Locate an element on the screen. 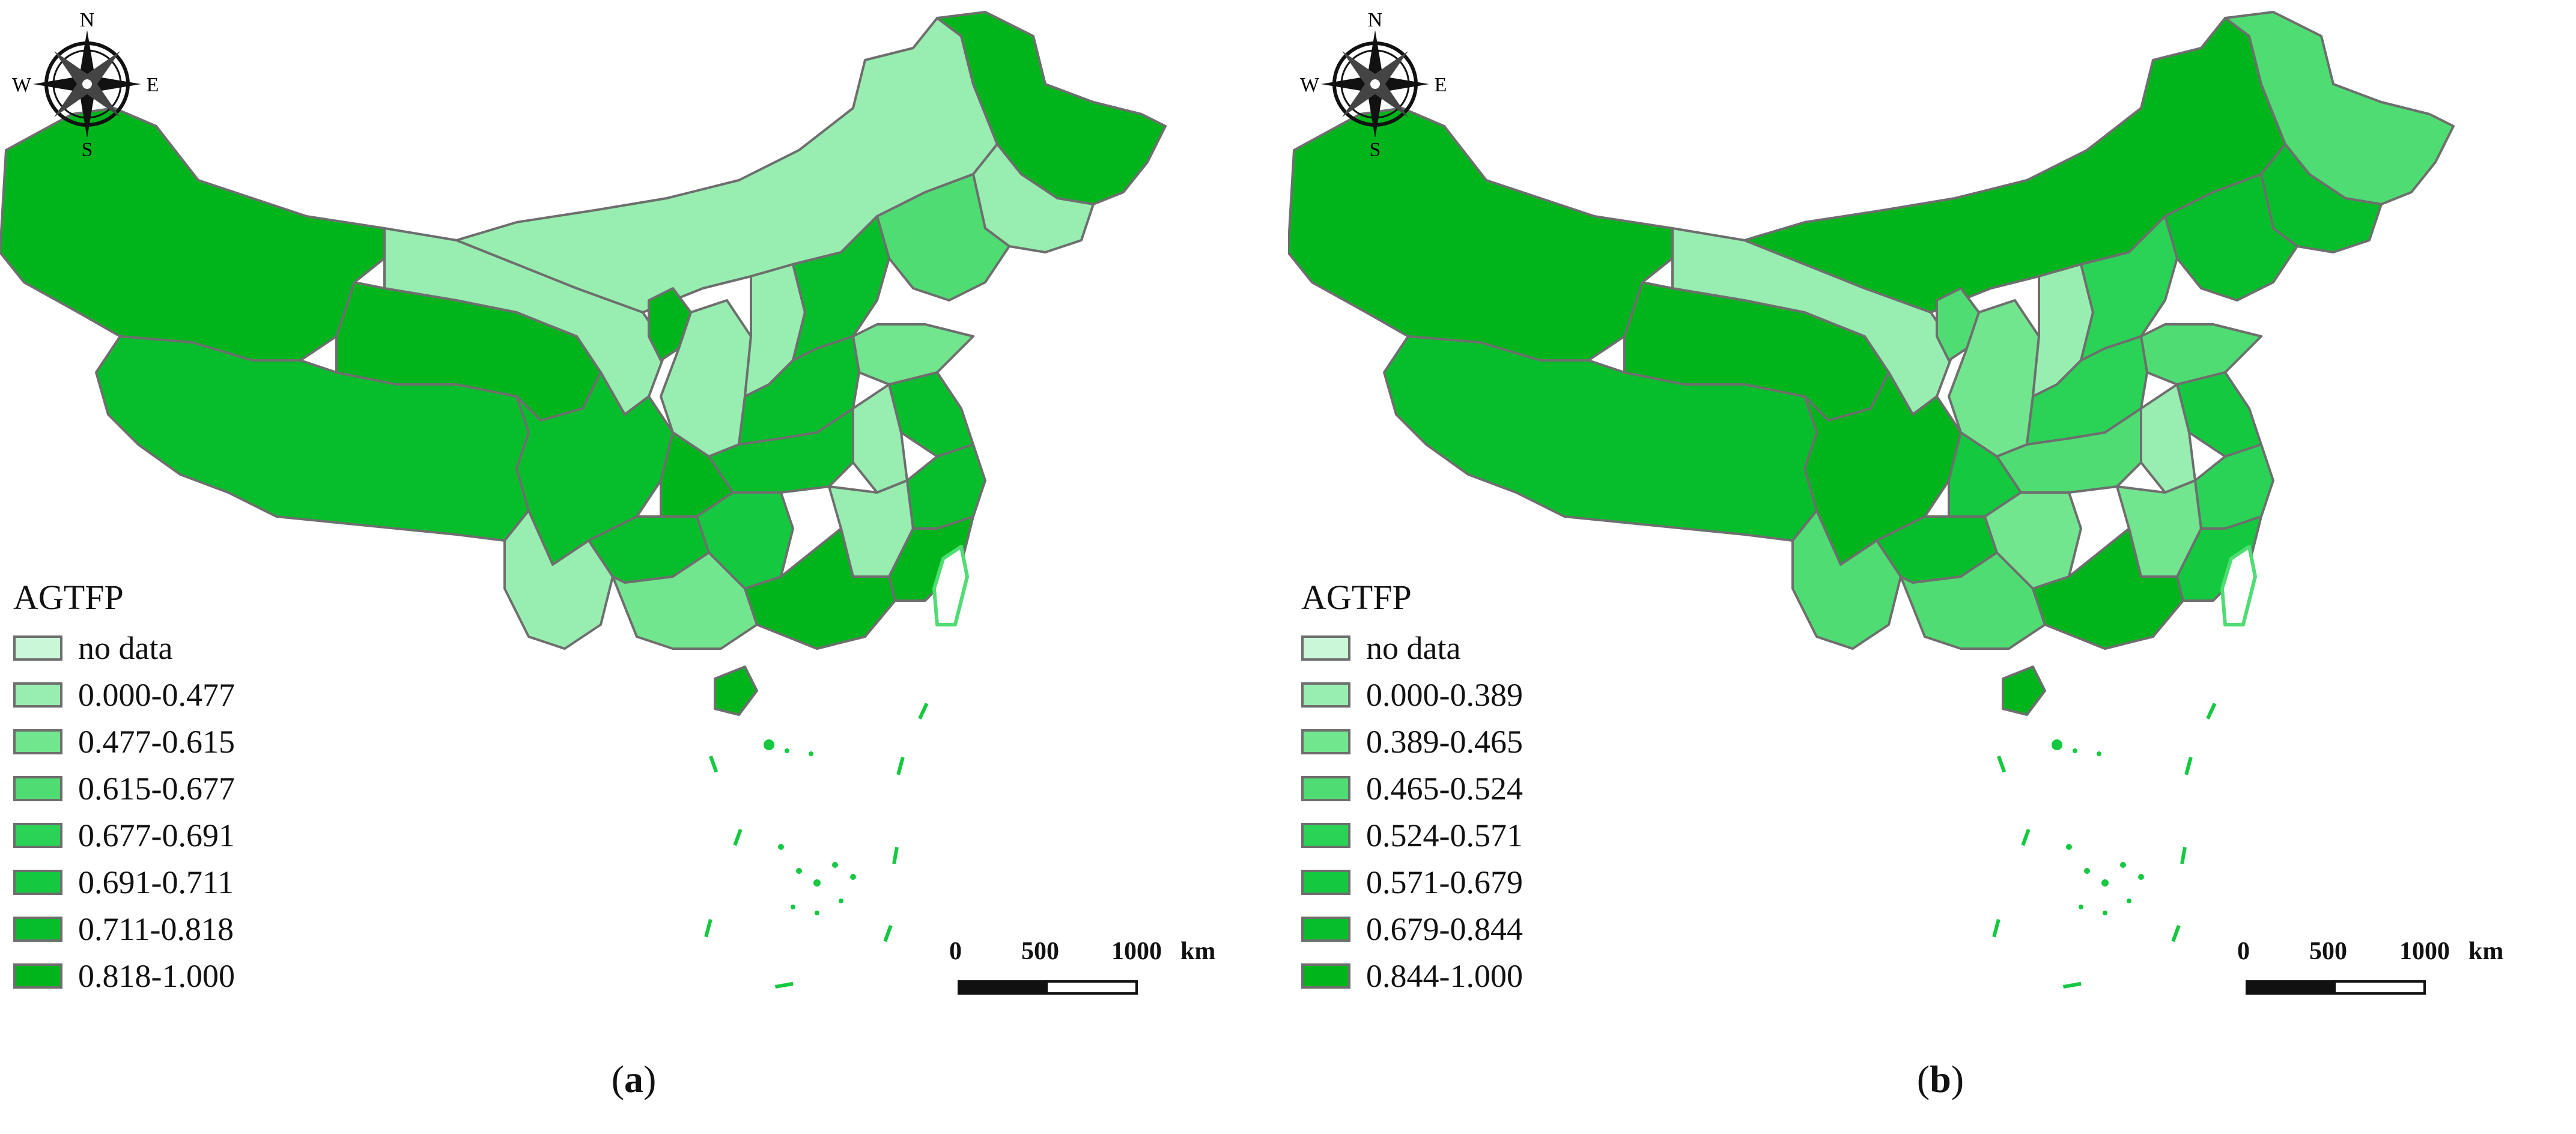 Image resolution: width=2576 pixels, height=1134 pixels. caption-letter: b is located at coordinates (1940, 1079).